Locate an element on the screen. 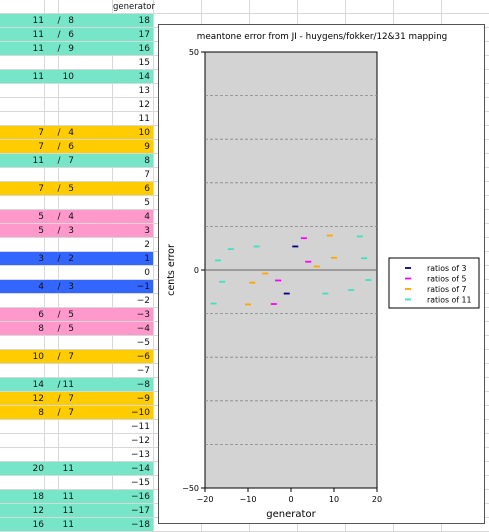 The image size is (489, 532). generator-cell: −3 is located at coordinates (143, 315).